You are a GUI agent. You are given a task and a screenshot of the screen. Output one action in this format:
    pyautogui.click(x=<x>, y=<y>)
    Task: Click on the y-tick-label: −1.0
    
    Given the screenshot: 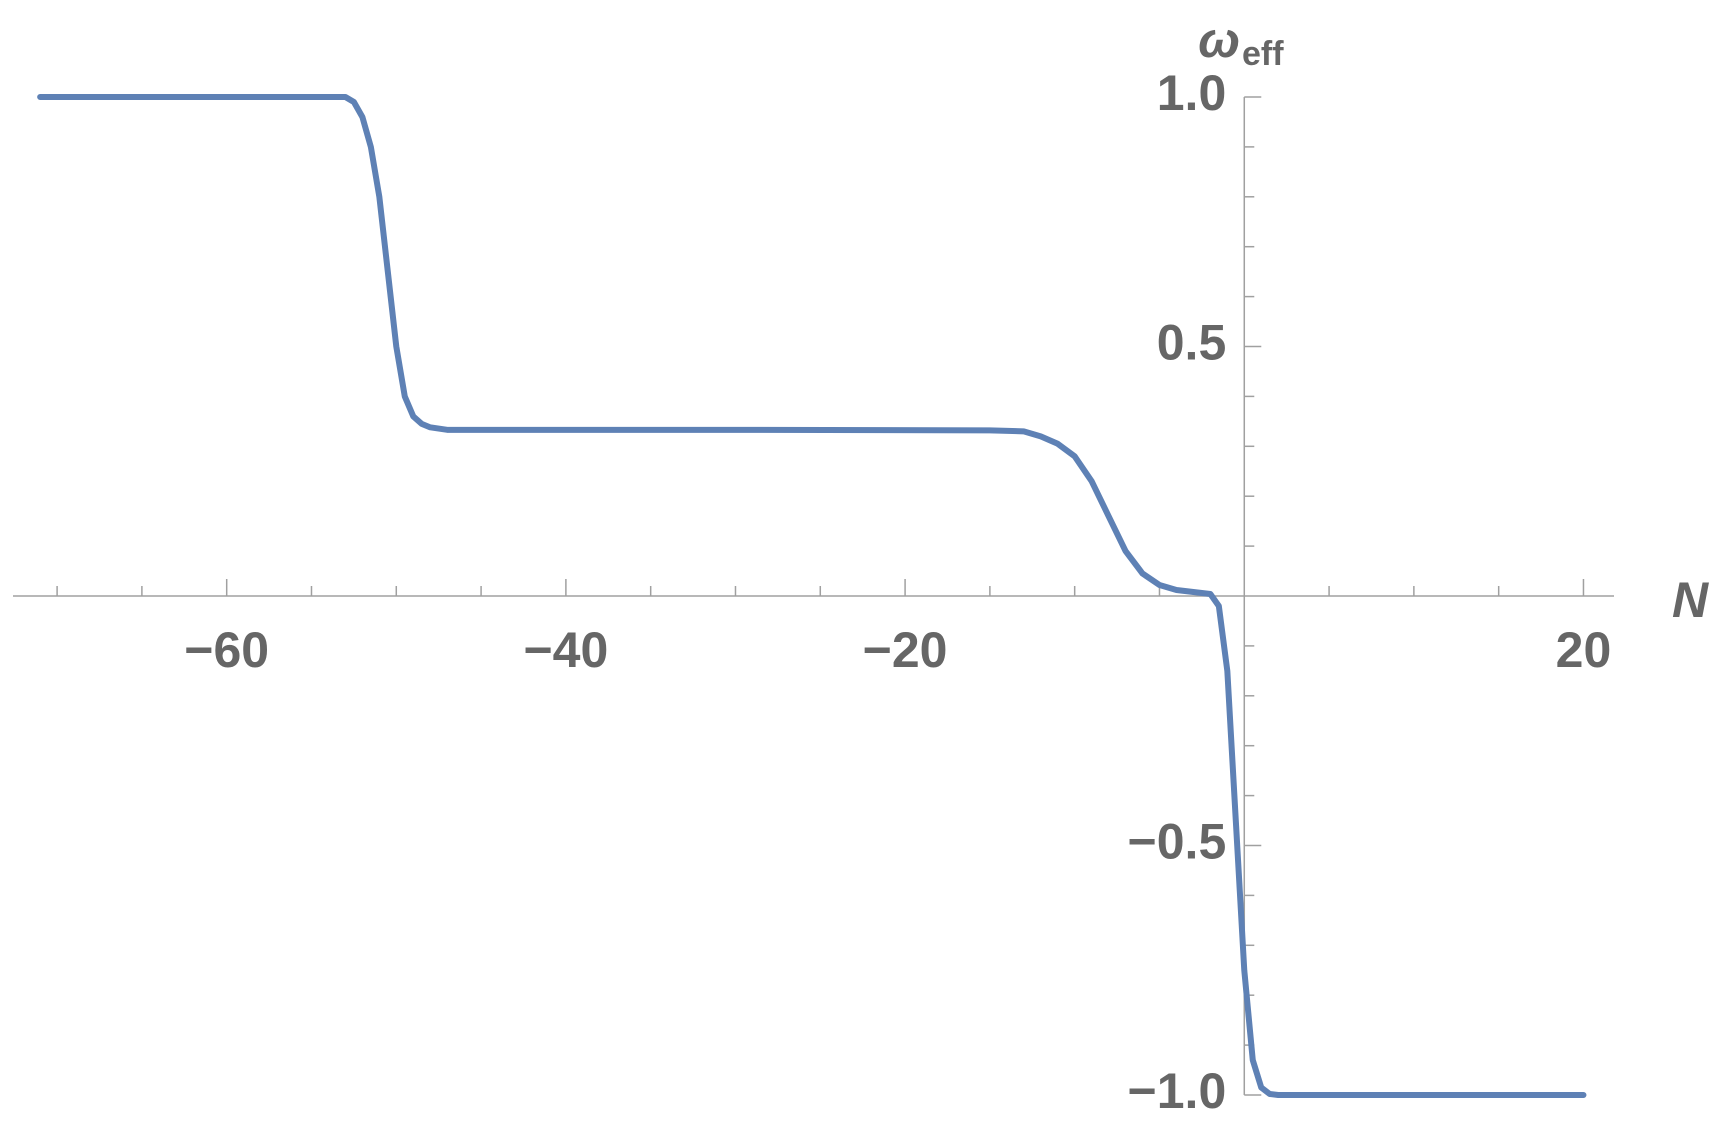 What is the action you would take?
    pyautogui.click(x=1177, y=1091)
    